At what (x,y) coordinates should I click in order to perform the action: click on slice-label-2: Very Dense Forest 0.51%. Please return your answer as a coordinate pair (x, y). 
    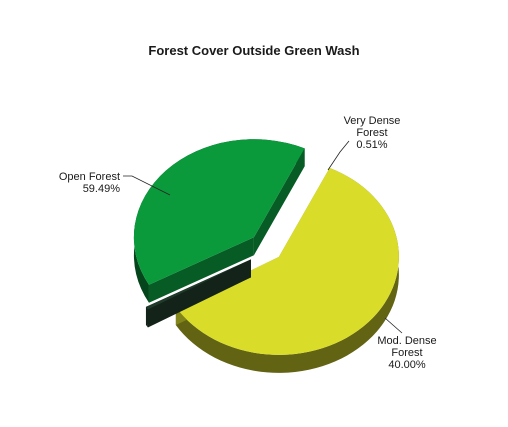
    Looking at the image, I should click on (372, 133).